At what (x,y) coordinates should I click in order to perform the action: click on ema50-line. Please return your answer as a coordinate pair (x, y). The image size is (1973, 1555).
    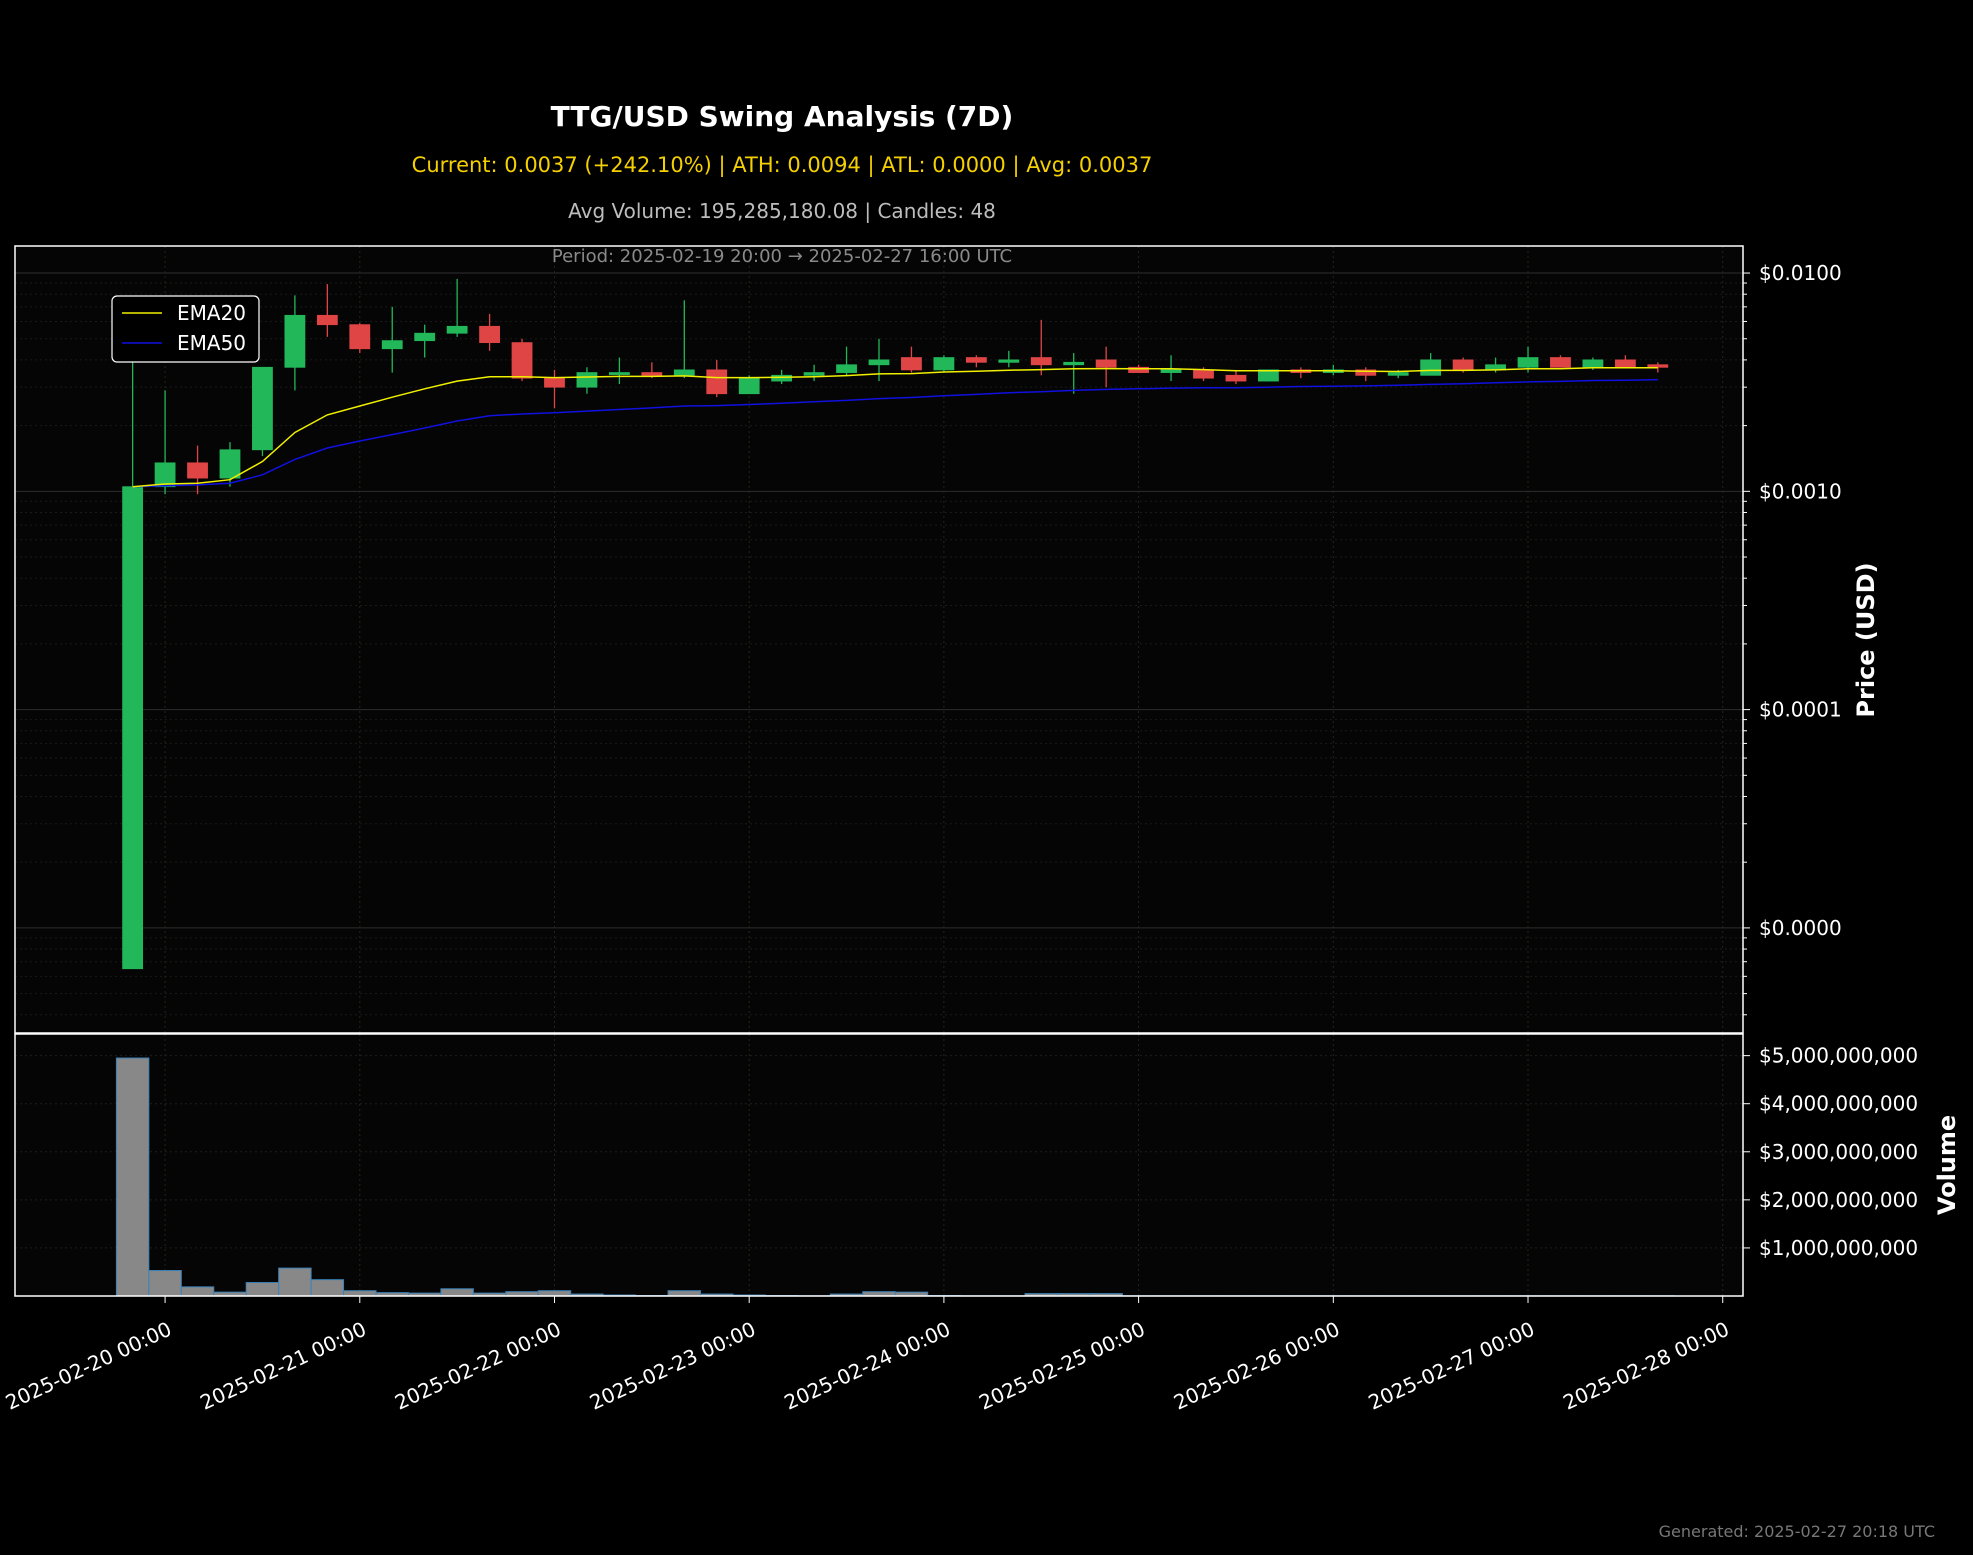
    Looking at the image, I should click on (895, 433).